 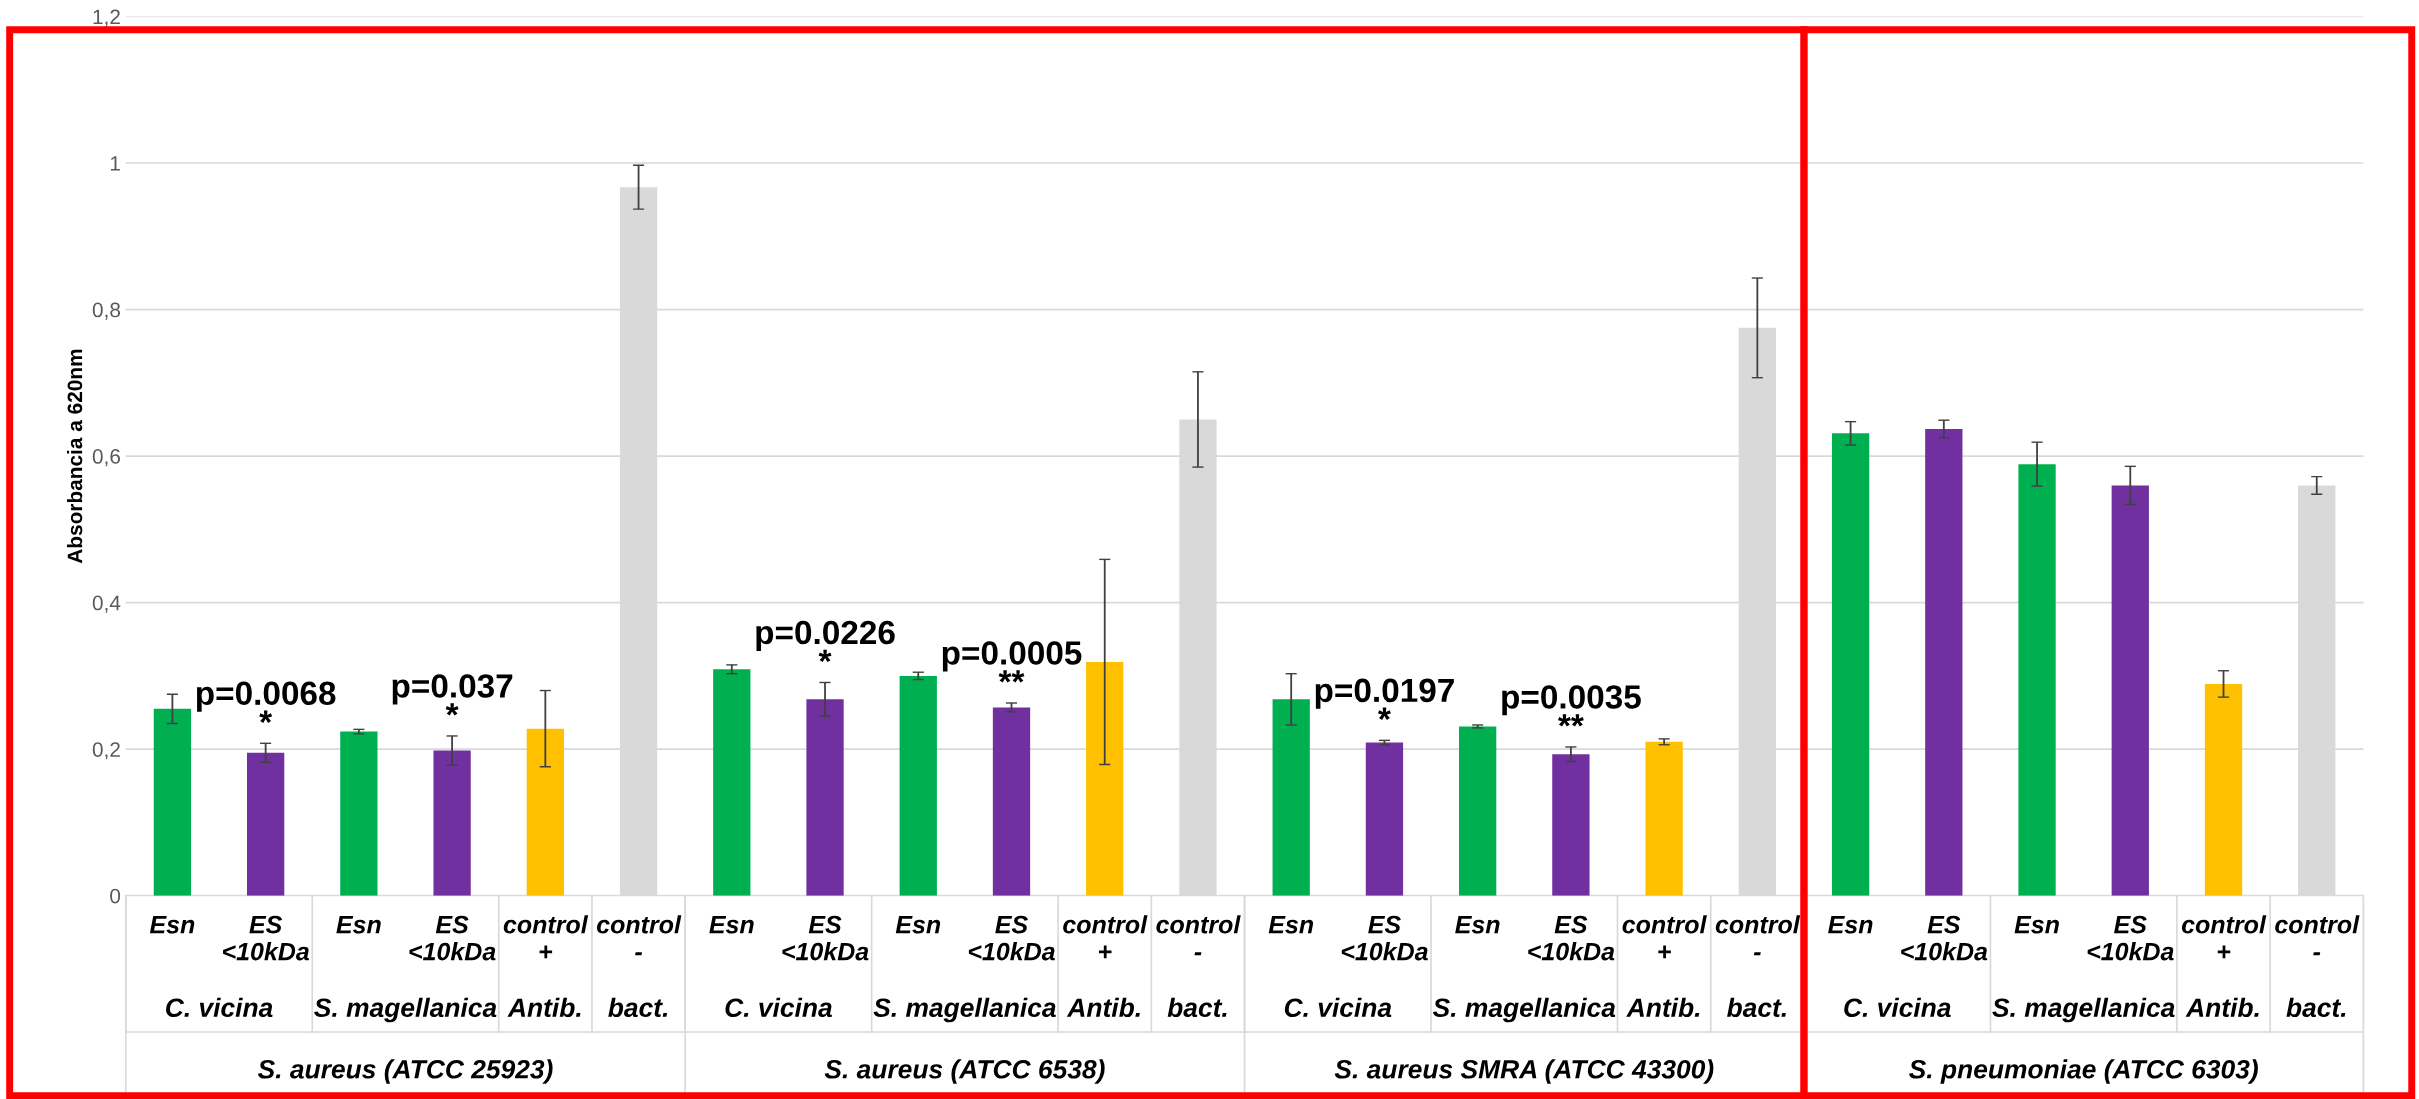 I want to click on y-tick-label: 1, so click(x=115, y=163).